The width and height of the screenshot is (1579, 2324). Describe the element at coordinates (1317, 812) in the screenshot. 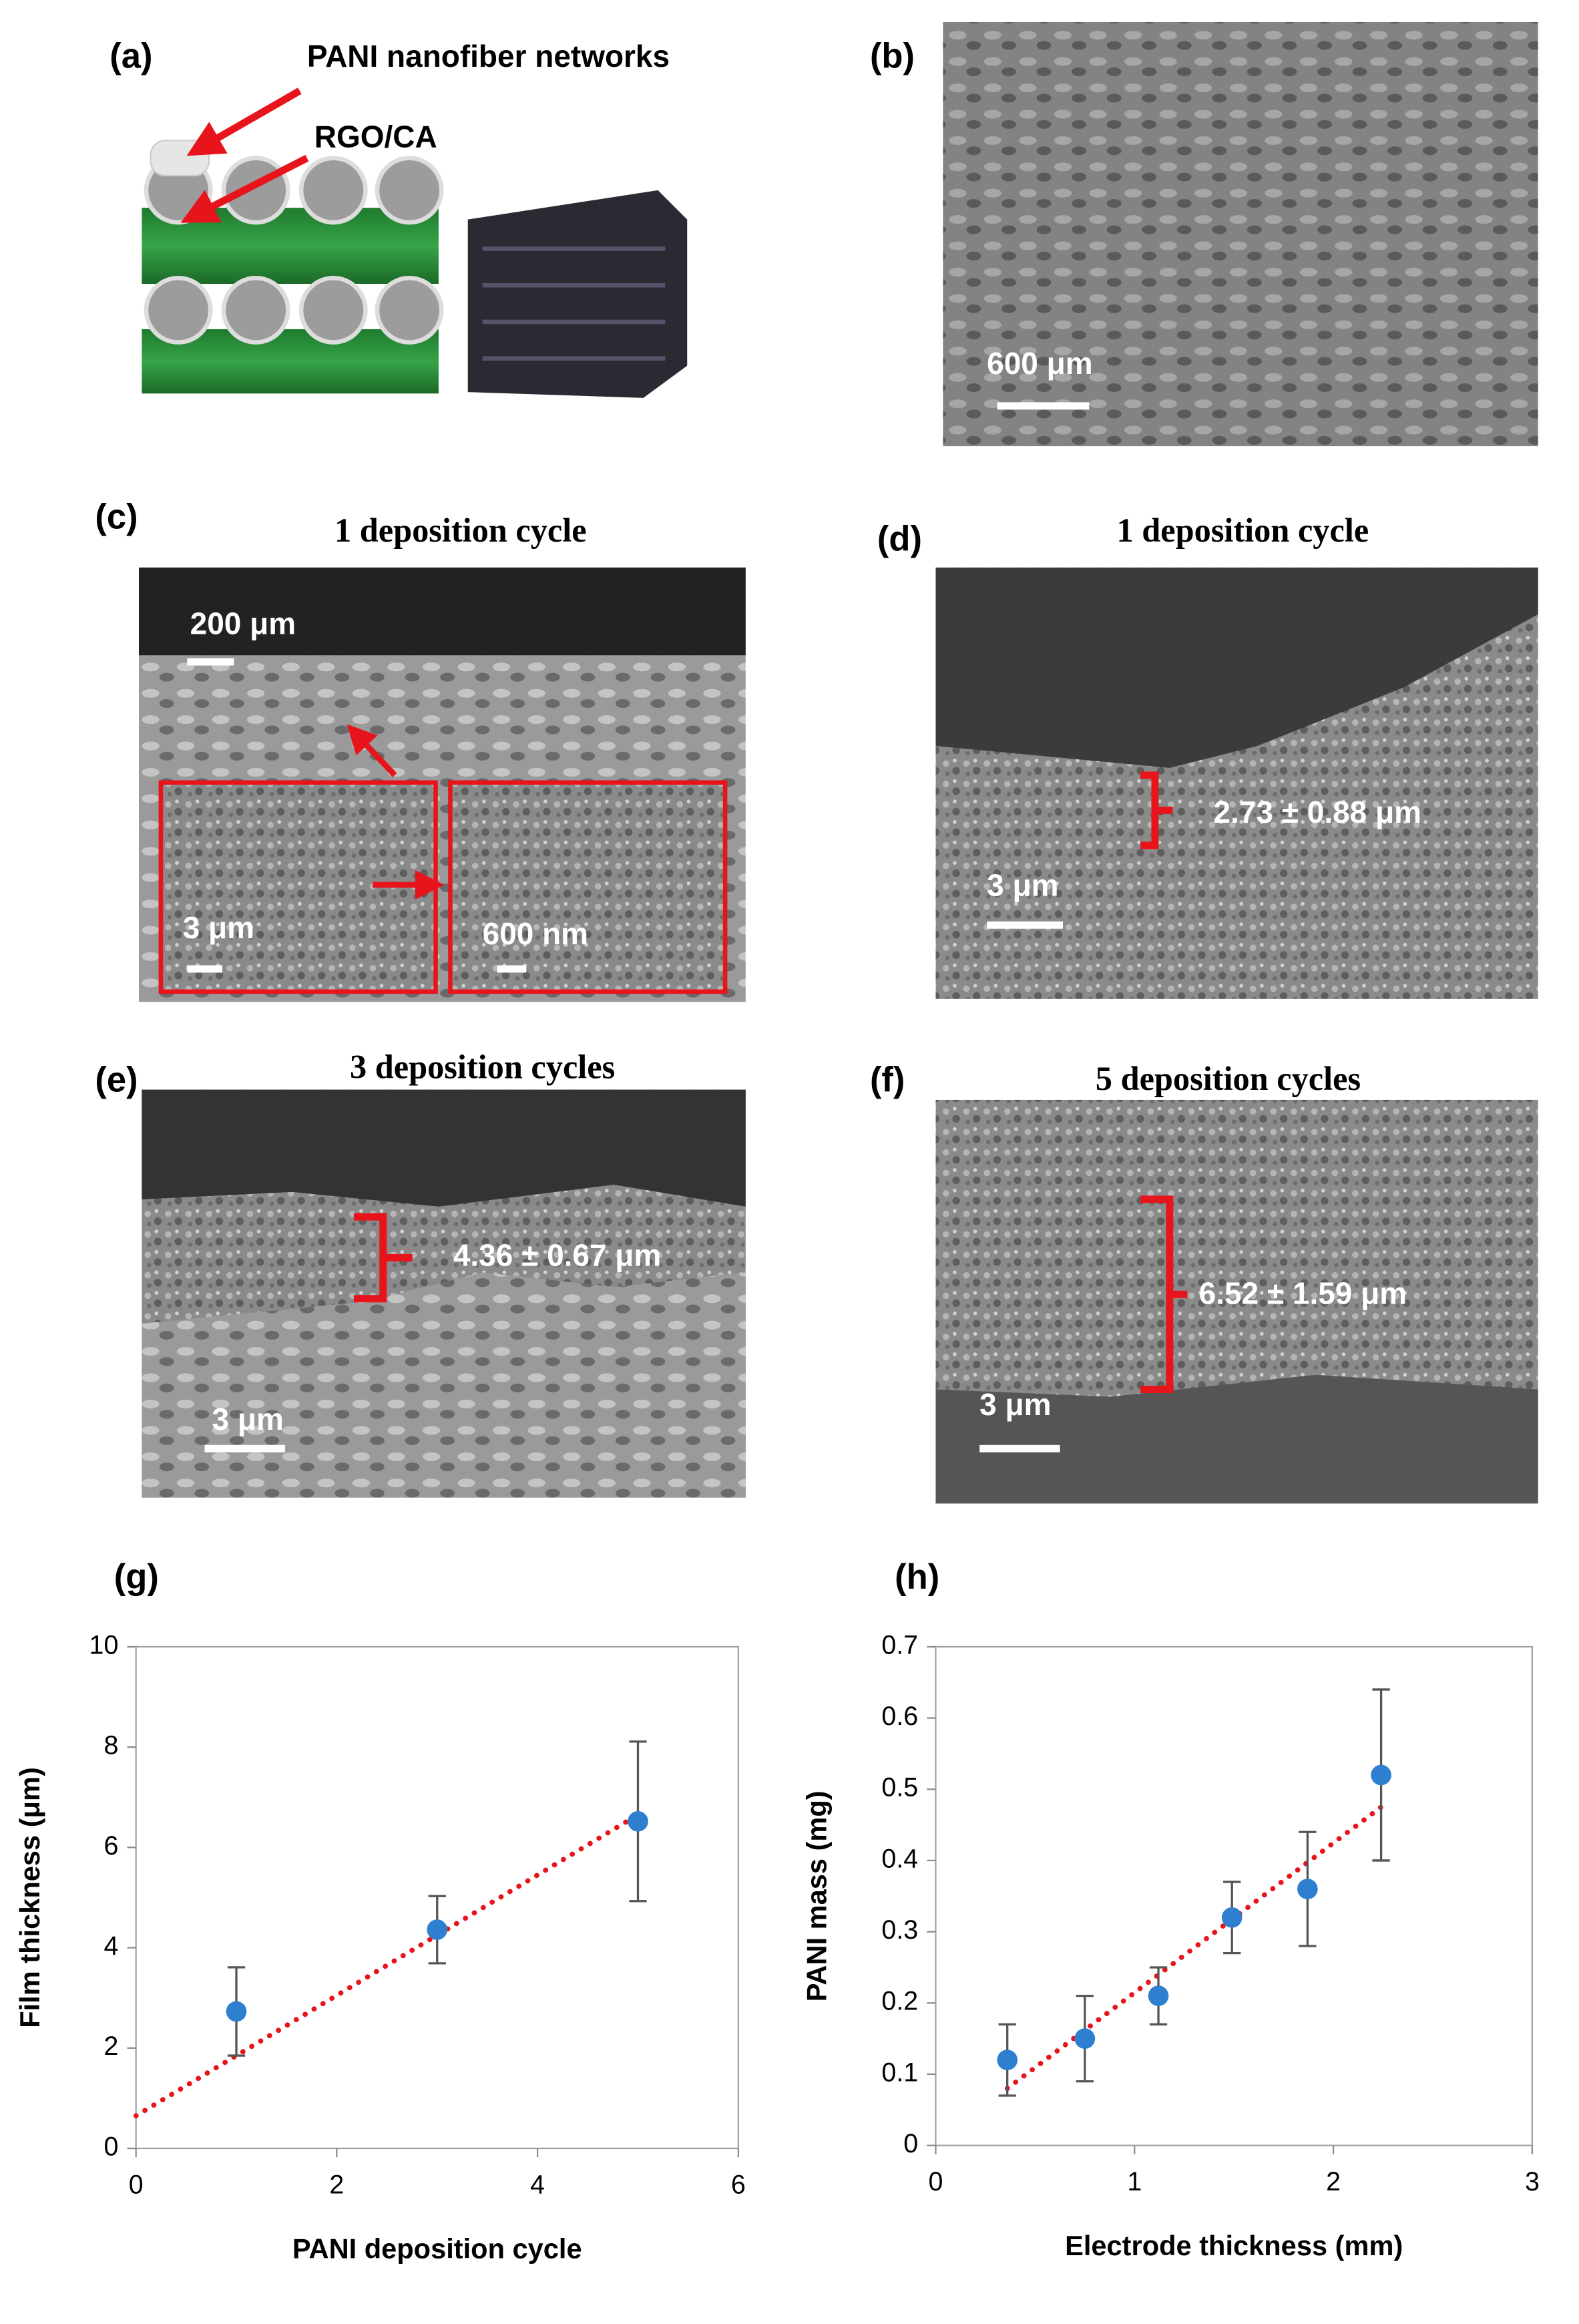

I see `thickness-label: 2.73 ± 0.88 μm` at that location.